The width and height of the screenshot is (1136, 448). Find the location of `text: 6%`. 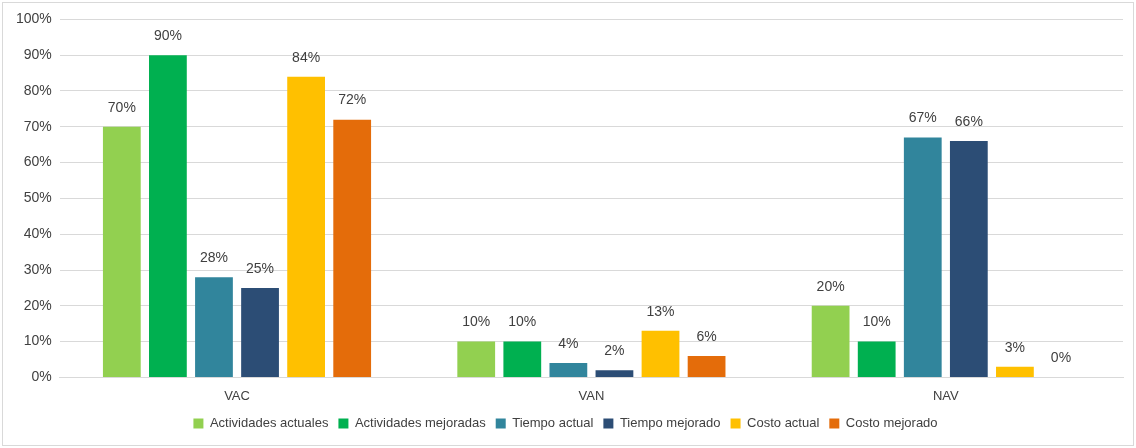

text: 6% is located at coordinates (706, 335).